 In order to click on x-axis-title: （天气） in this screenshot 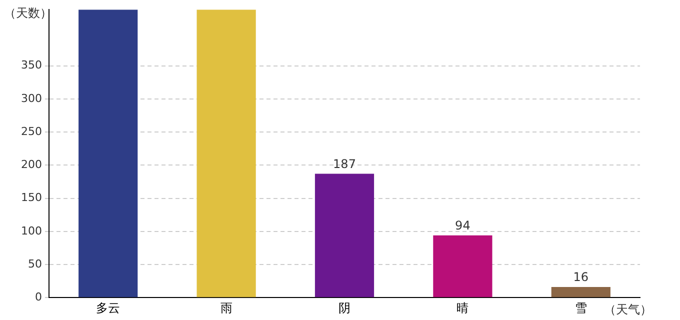, I will do `click(628, 309)`.